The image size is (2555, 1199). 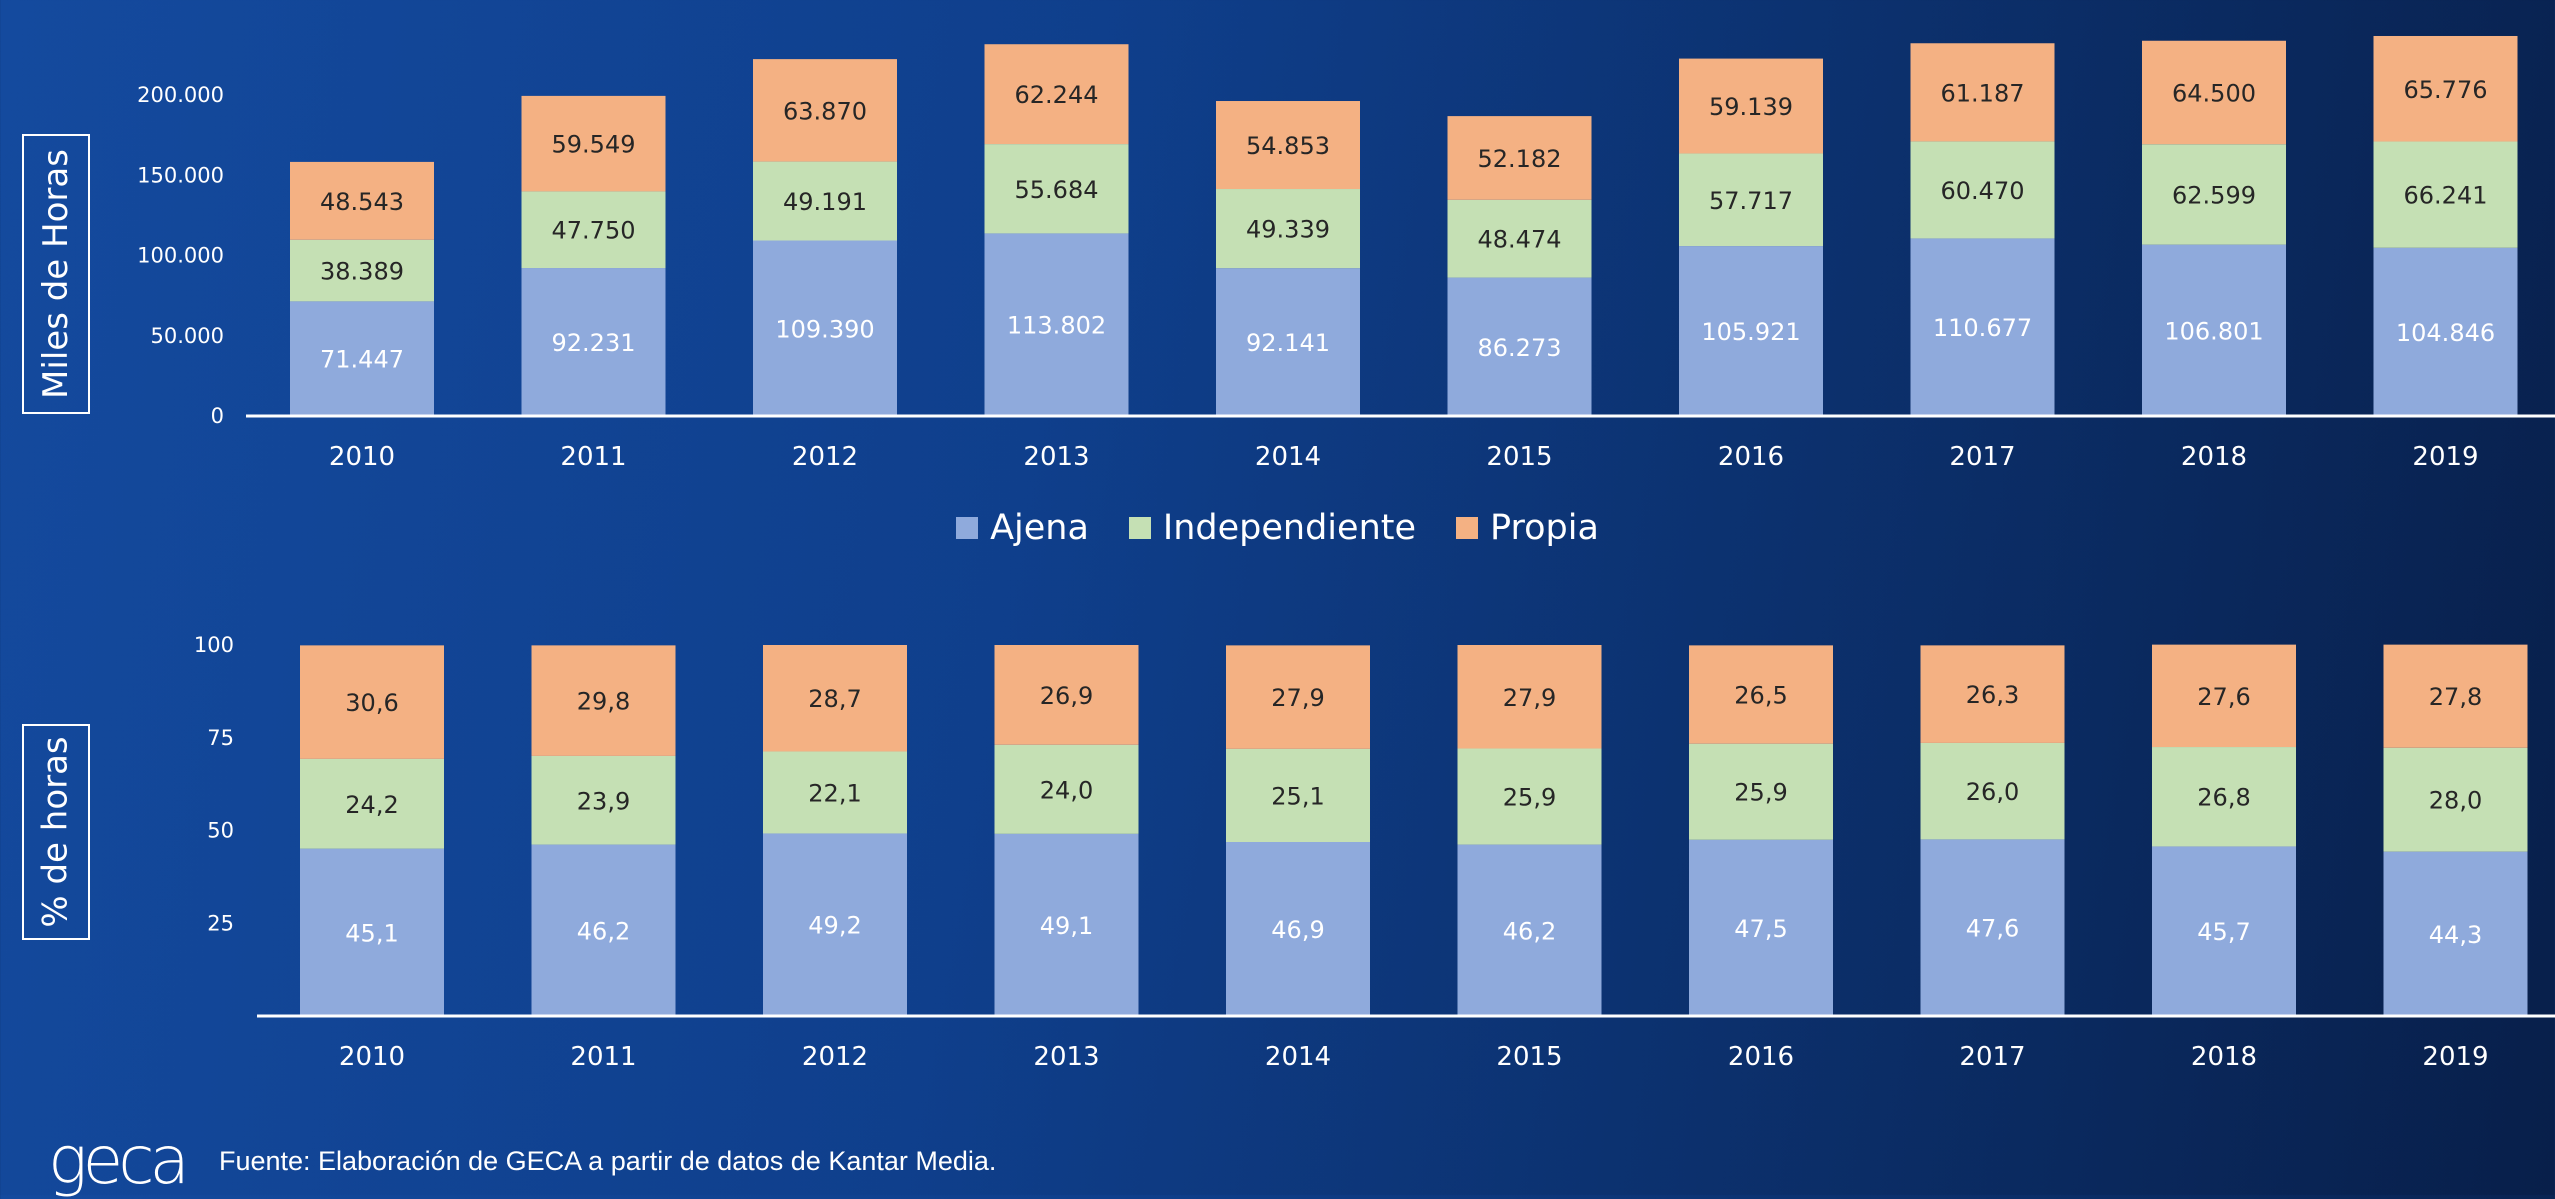 I want to click on bottom-data-label-ajena: 46,9, so click(x=1297, y=930).